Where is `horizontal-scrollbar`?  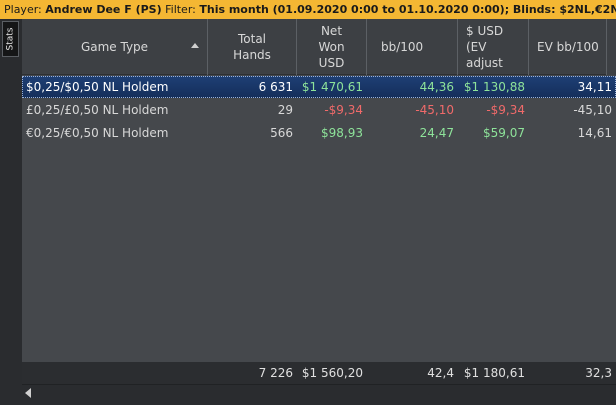 horizontal-scrollbar is located at coordinates (319, 392).